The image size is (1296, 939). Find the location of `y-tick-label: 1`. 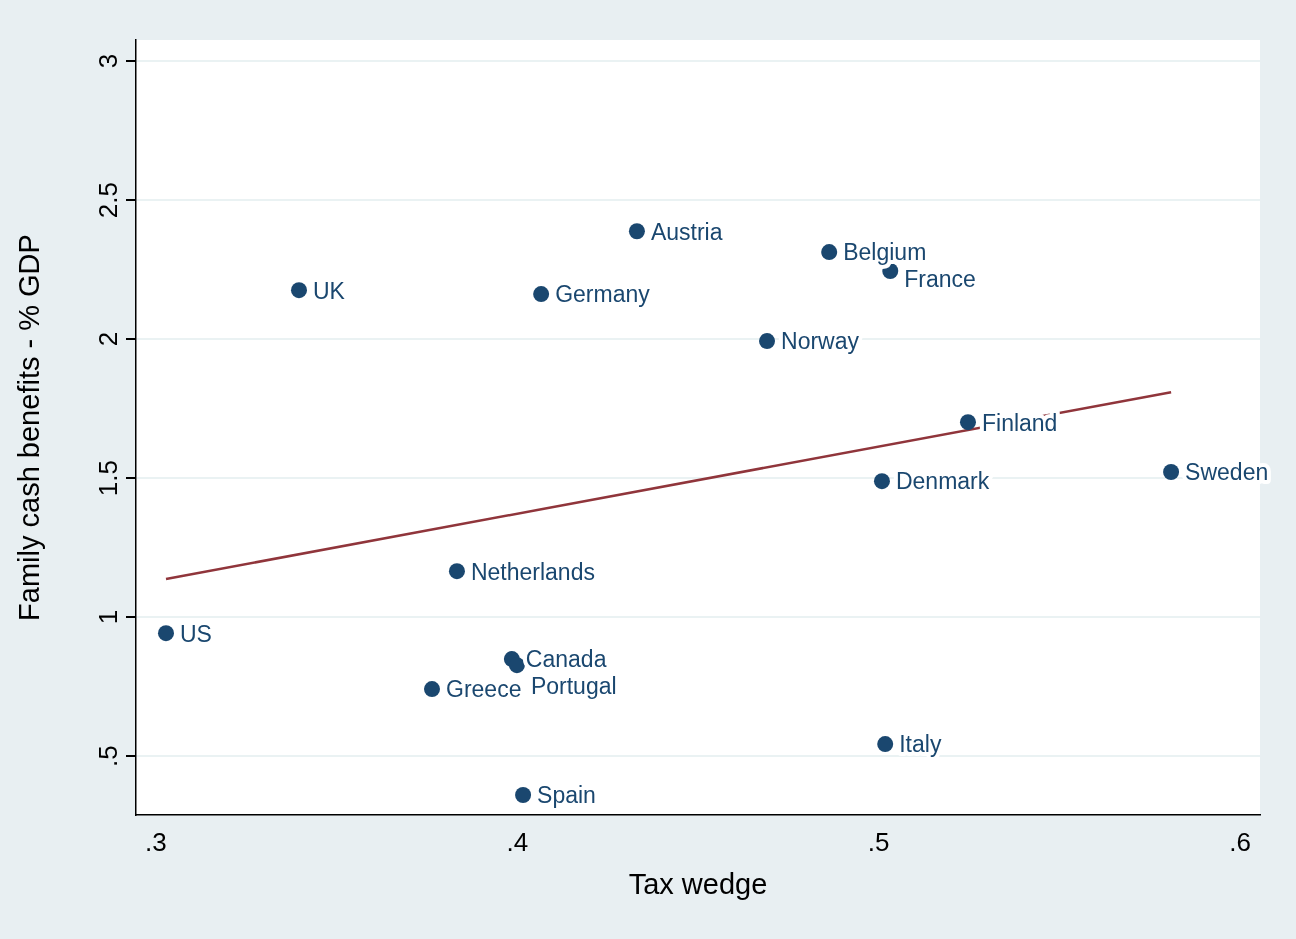

y-tick-label: 1 is located at coordinates (108, 617).